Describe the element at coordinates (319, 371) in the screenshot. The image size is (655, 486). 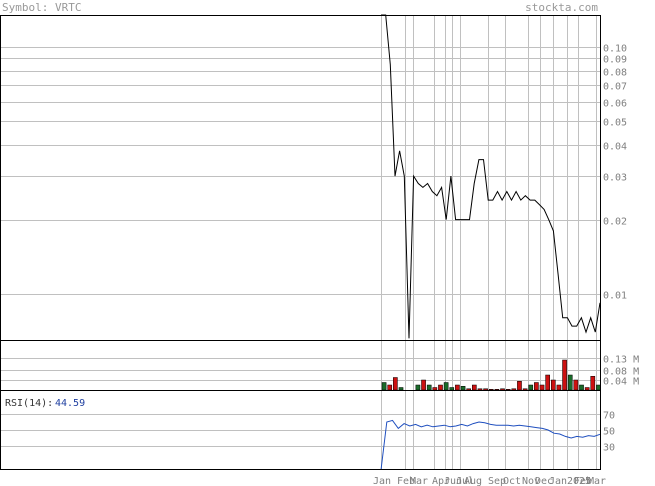
I see `volume-axis: 0.13 M0.08 M0.04 M` at that location.